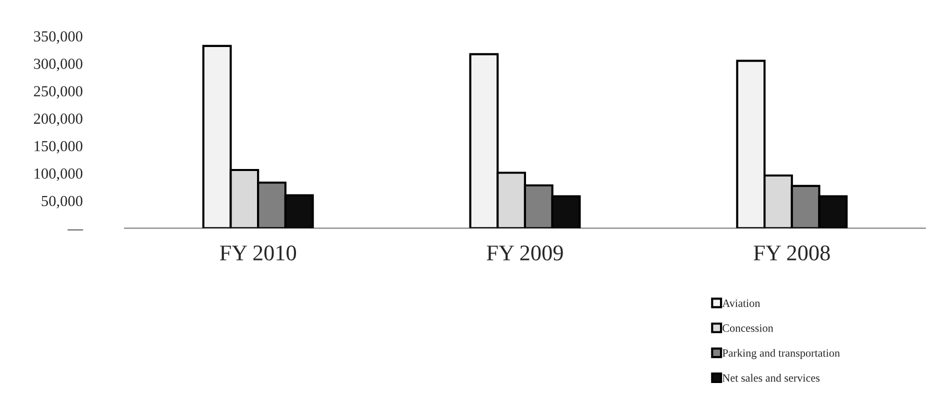 The height and width of the screenshot is (401, 930). Describe the element at coordinates (58, 174) in the screenshot. I see `y-tick-label: 100,000` at that location.